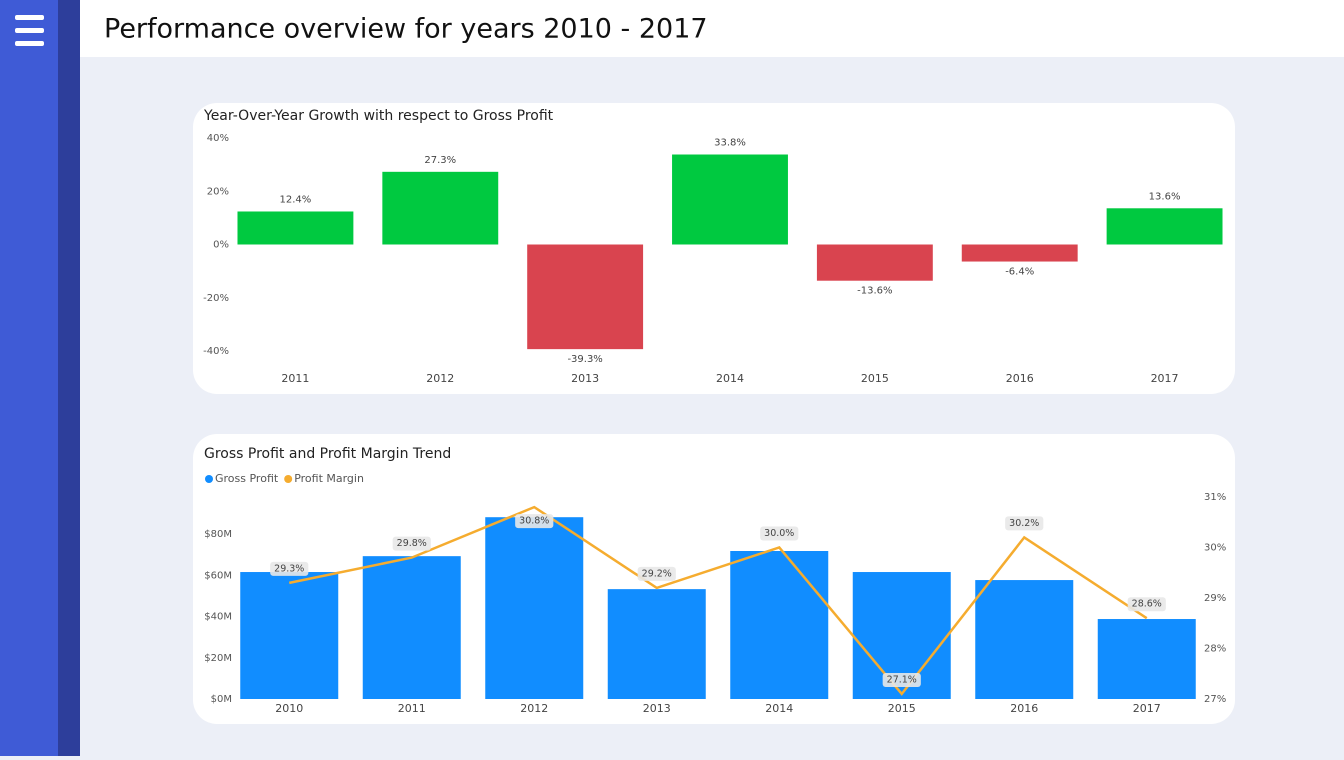 This screenshot has height=760, width=1344. I want to click on sidebar-strip, so click(69, 378).